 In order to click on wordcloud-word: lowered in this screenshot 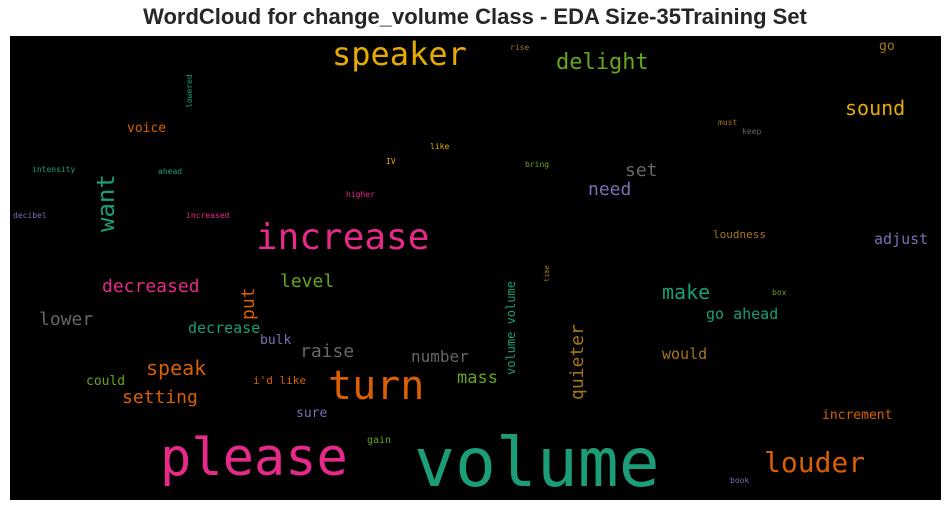, I will do `click(189, 91)`.